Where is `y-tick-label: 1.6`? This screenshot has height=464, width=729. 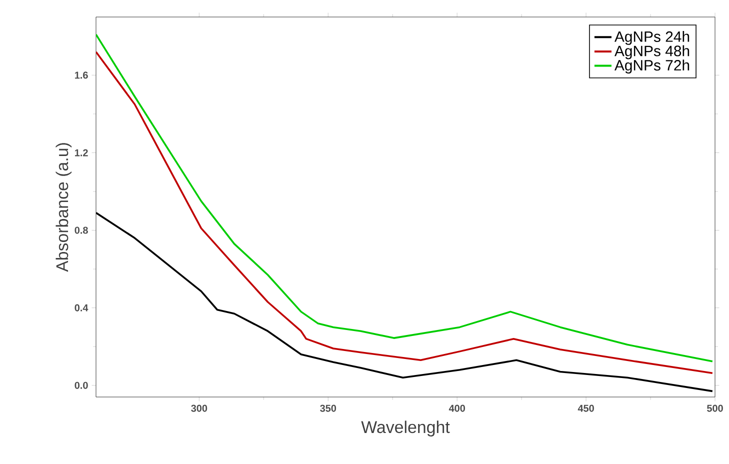
y-tick-label: 1.6 is located at coordinates (81, 75).